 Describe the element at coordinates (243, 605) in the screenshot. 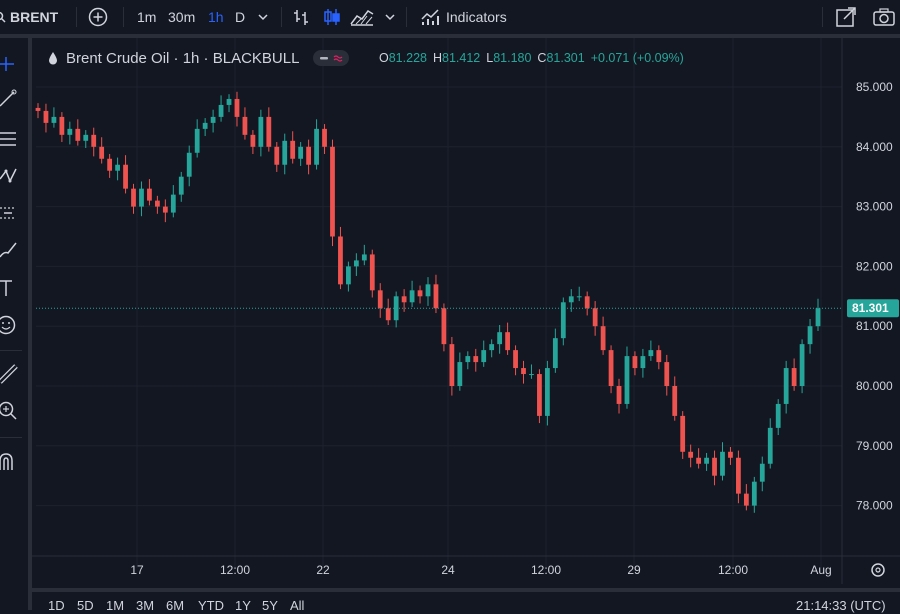

I see `range-1y: 1Y` at that location.